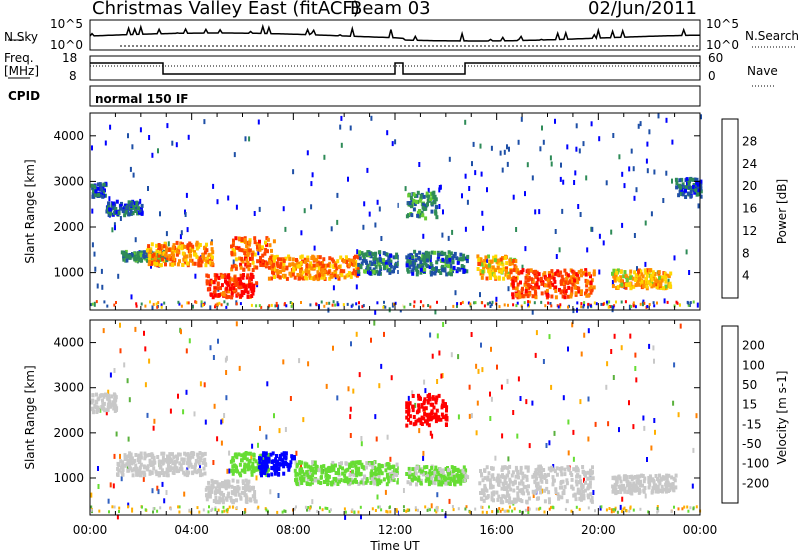 This screenshot has height=554, width=800. I want to click on velocity-colorbar-tick-label: -200, so click(755, 483).